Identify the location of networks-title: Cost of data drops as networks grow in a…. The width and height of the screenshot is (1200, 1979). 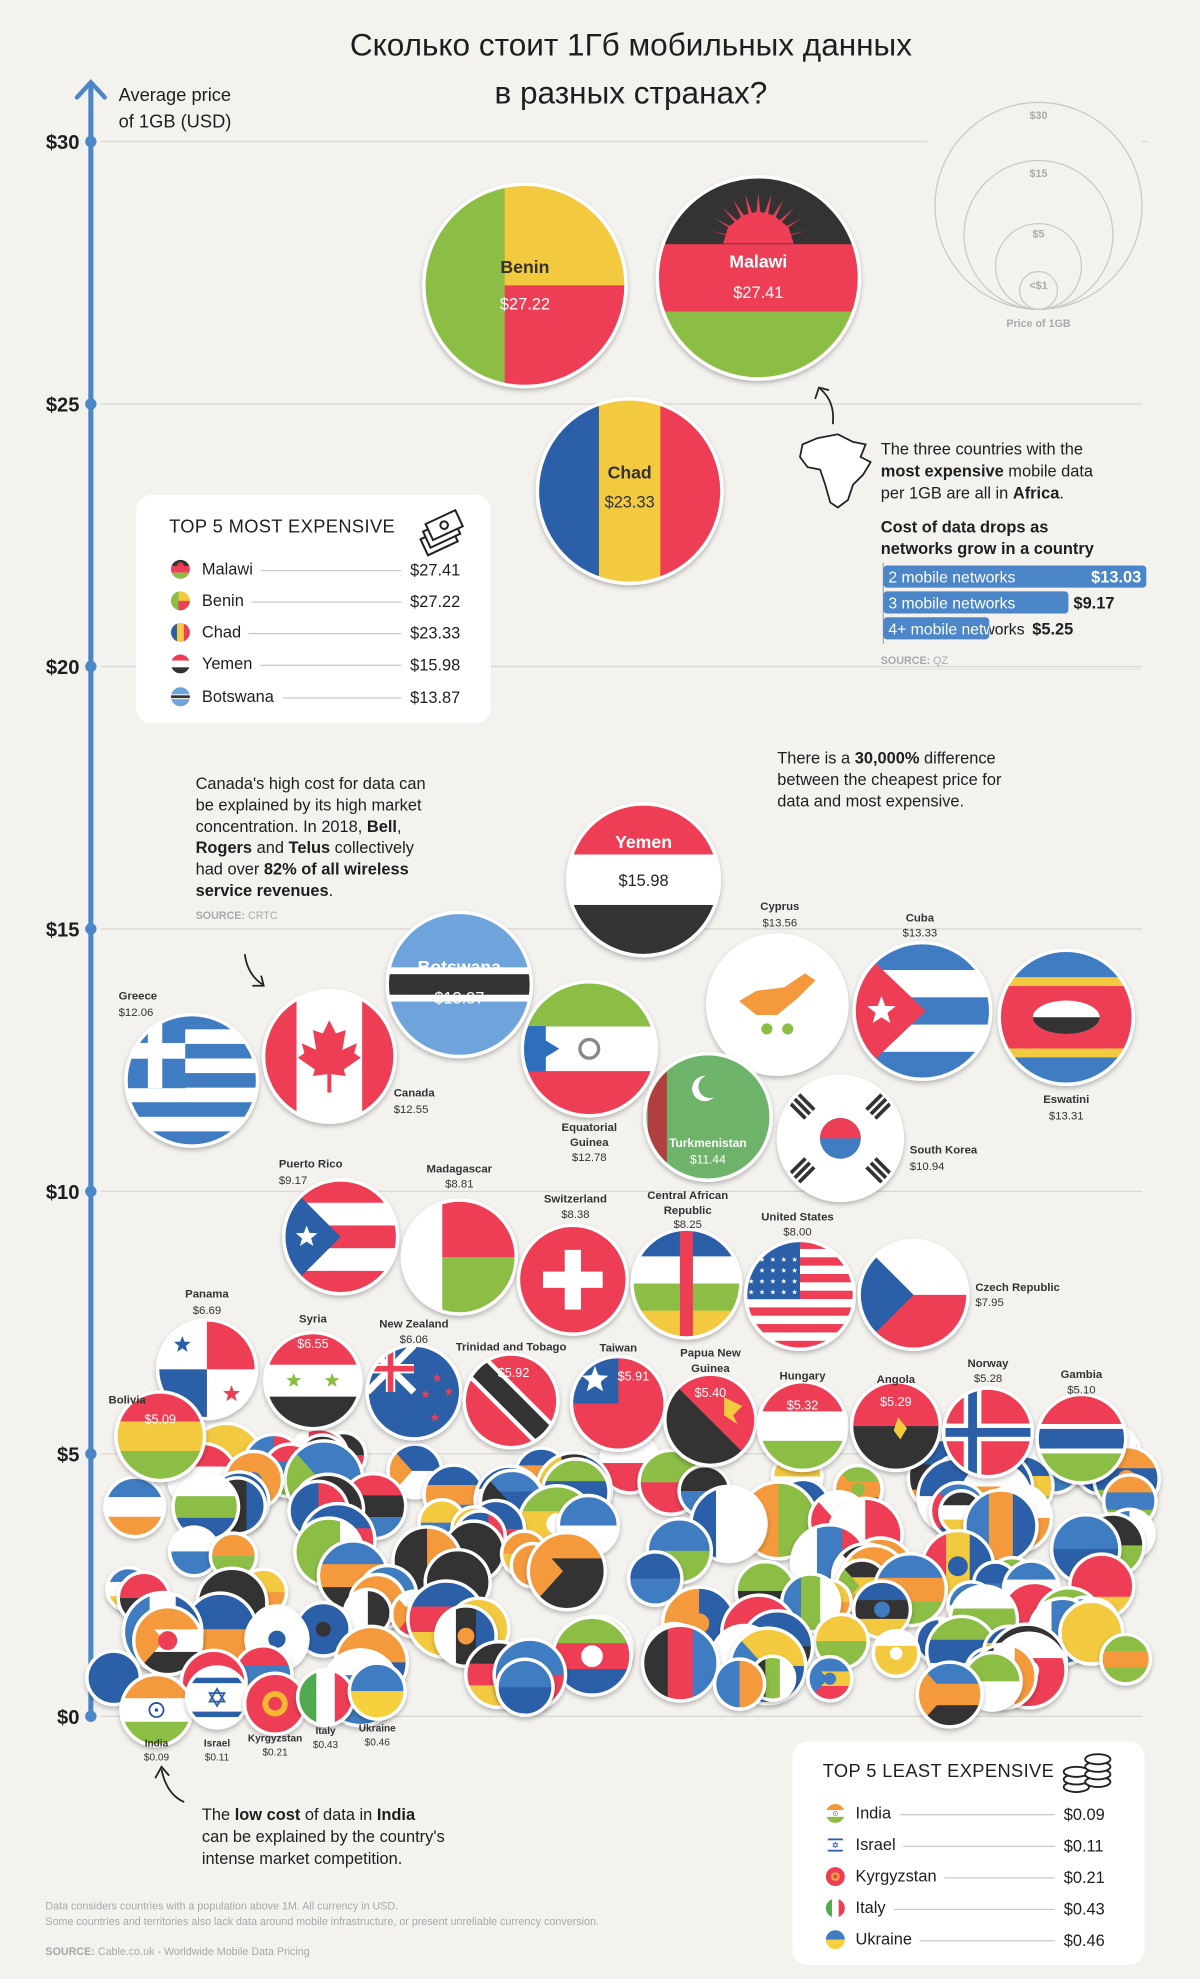
(988, 538).